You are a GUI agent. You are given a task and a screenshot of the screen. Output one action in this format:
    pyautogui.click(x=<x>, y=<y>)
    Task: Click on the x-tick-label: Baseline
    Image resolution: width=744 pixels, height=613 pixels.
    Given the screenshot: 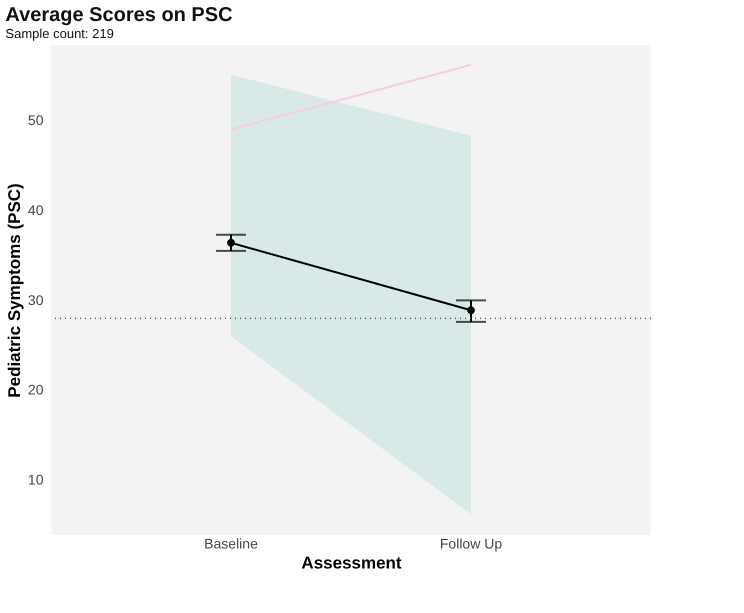 What is the action you would take?
    pyautogui.click(x=231, y=544)
    